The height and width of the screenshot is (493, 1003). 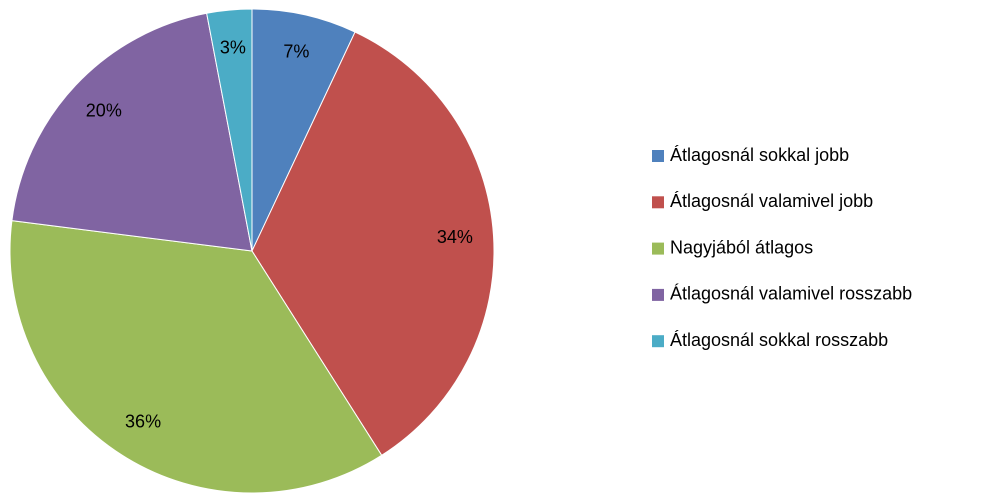 I want to click on legend-label: Átlagosnál sokkal jobb, so click(x=759, y=155).